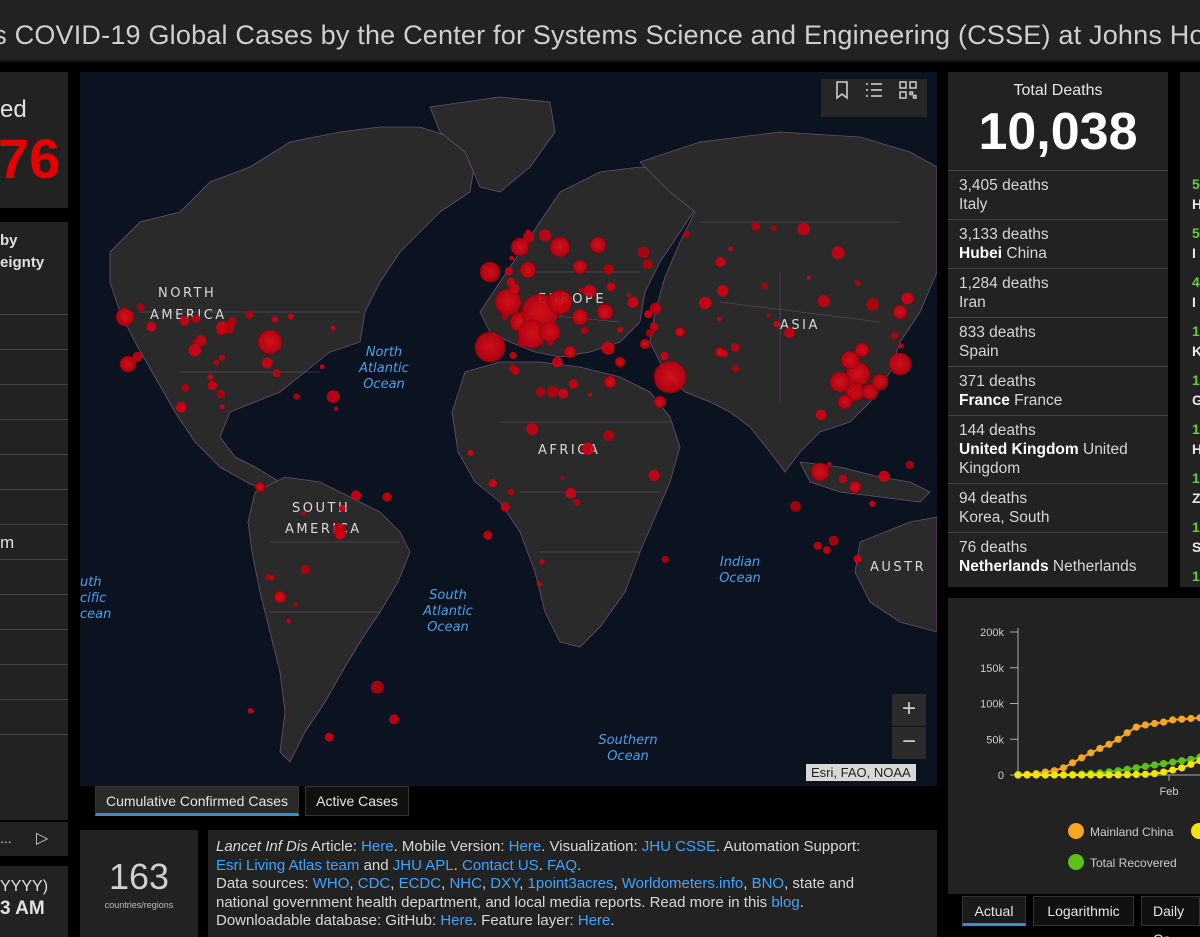  Describe the element at coordinates (682, 884) in the screenshot. I see `source-link-worldometers: Worldometers.info` at that location.